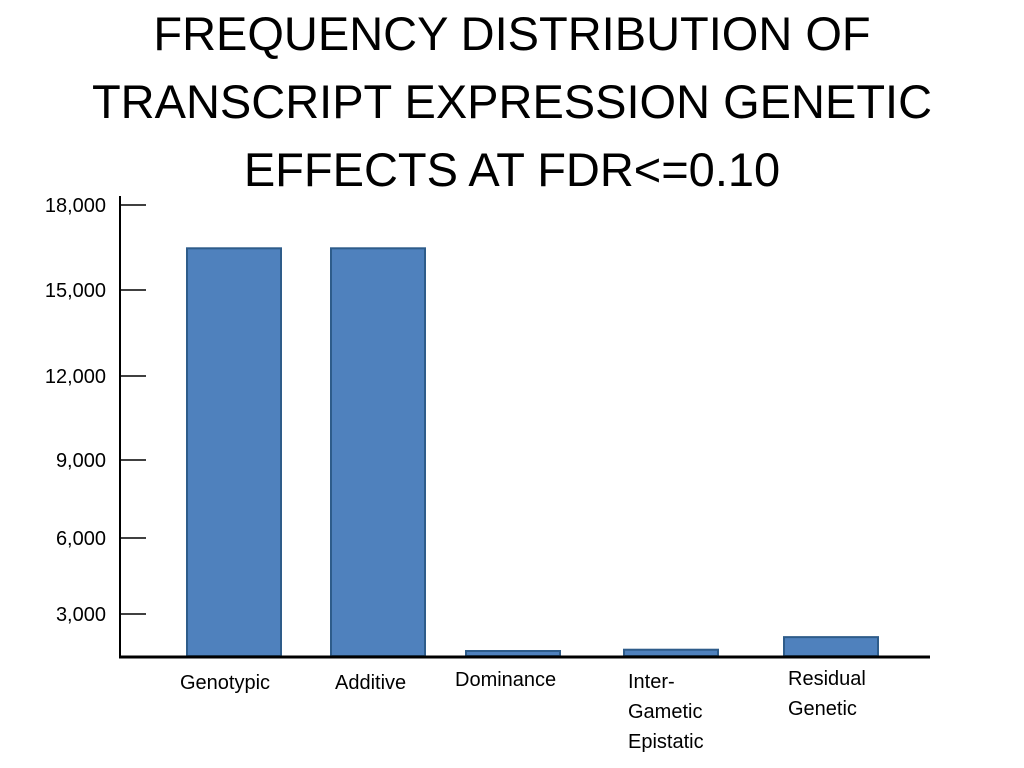  I want to click on y-tick-label-18000: 18,000, so click(75, 206).